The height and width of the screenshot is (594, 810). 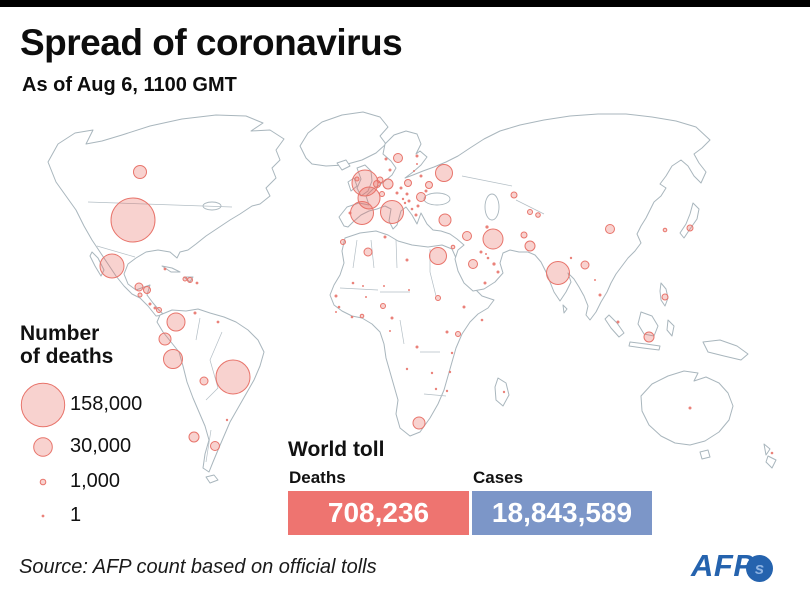 I want to click on cases-label: Cases, so click(x=498, y=477).